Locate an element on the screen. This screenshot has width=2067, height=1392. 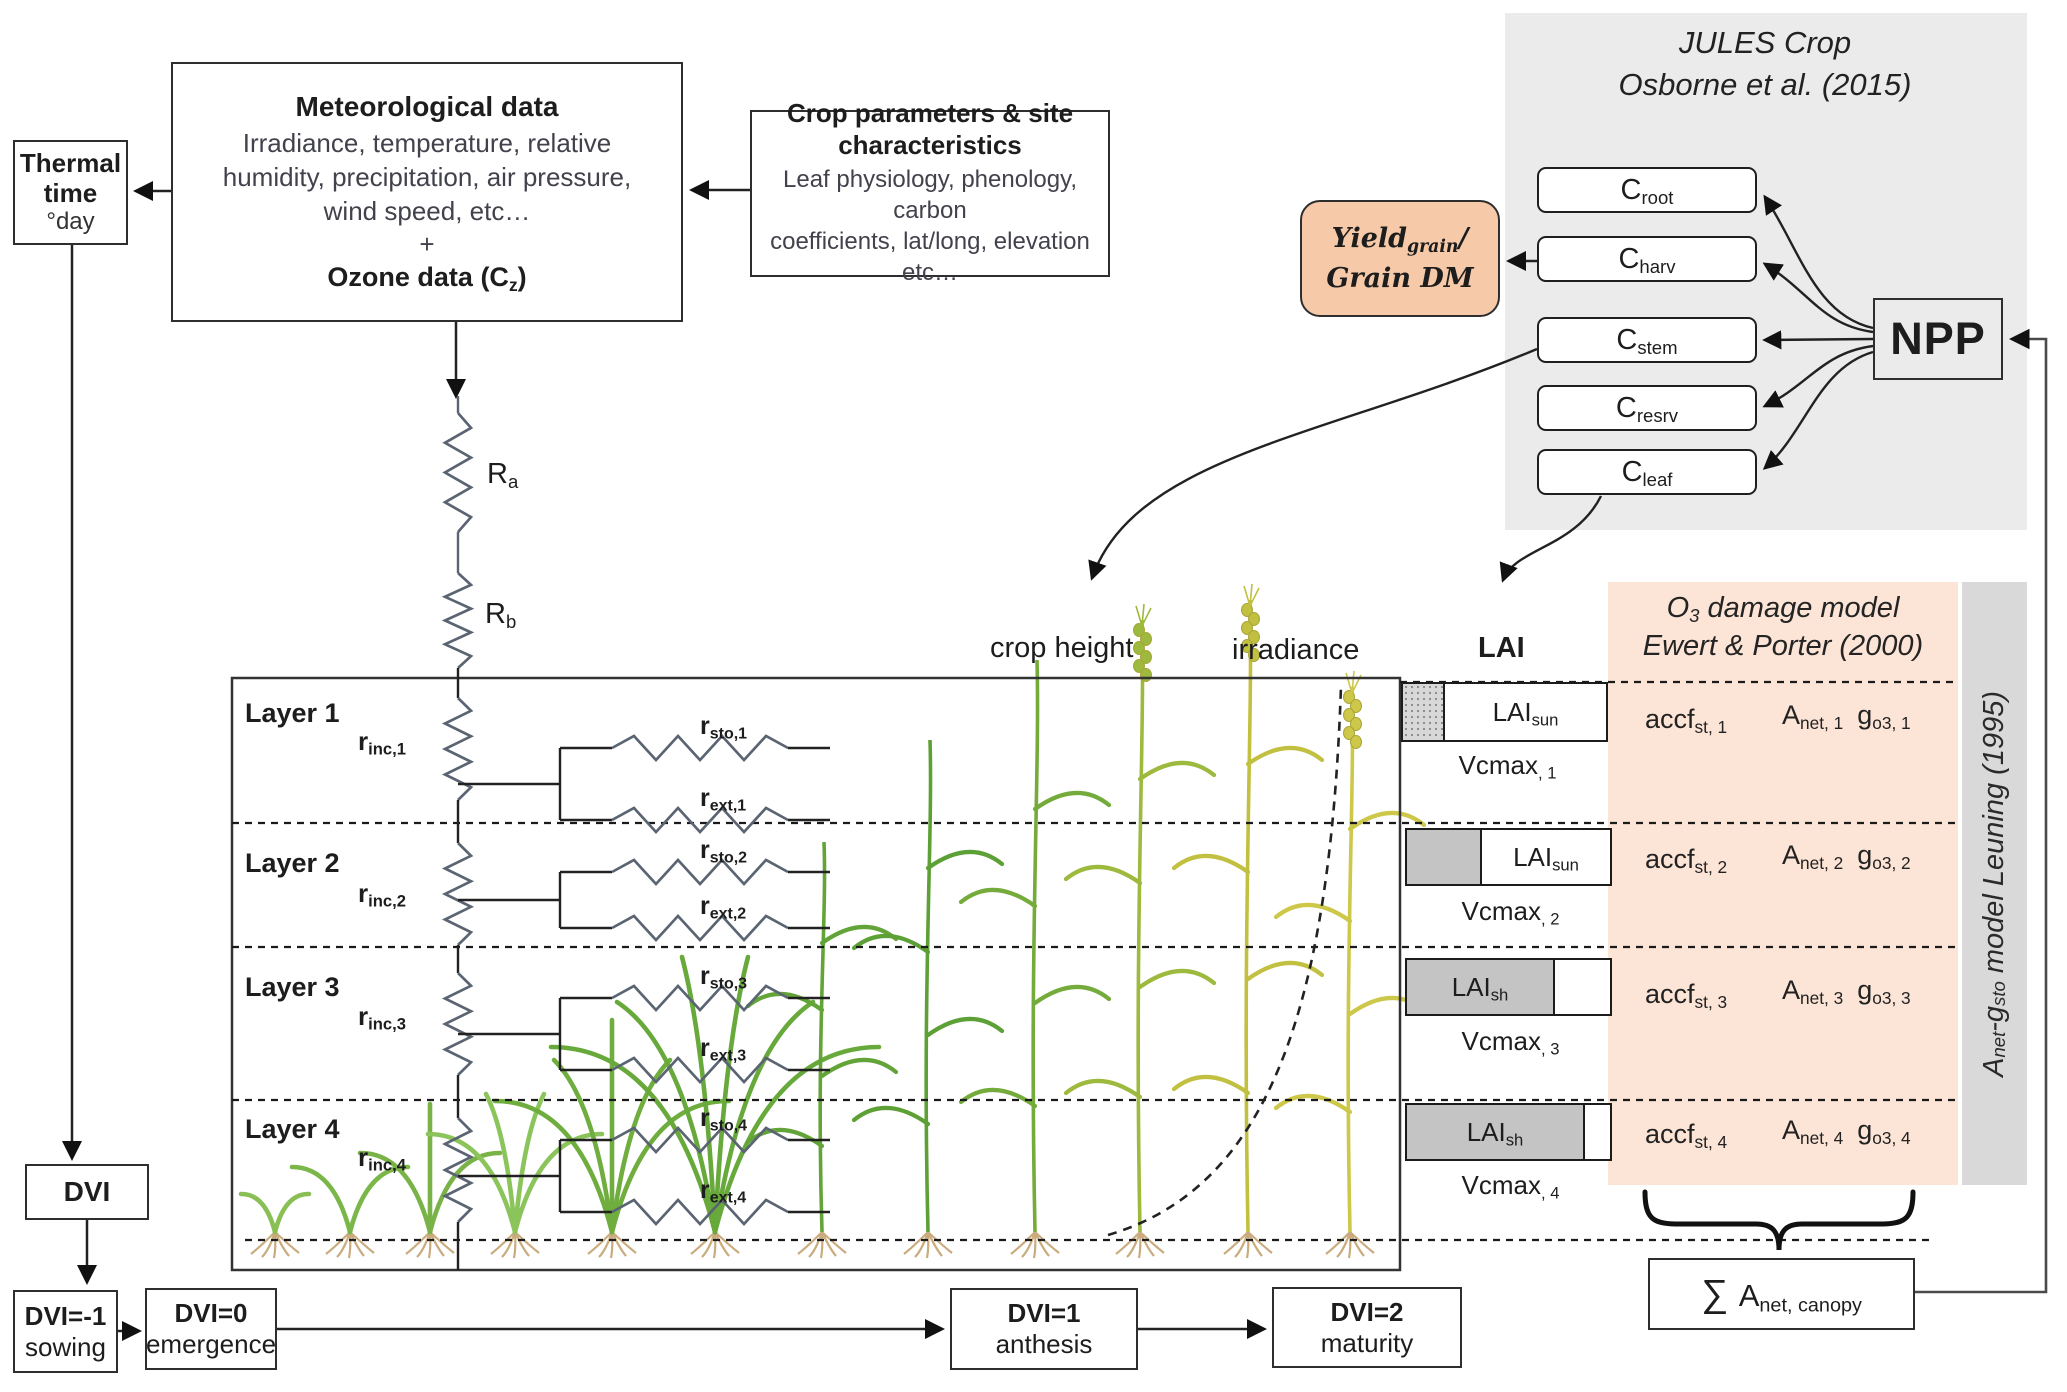
yield-grain-label: Yieldgrain/ Grain DM is located at coordinates (1400, 258).